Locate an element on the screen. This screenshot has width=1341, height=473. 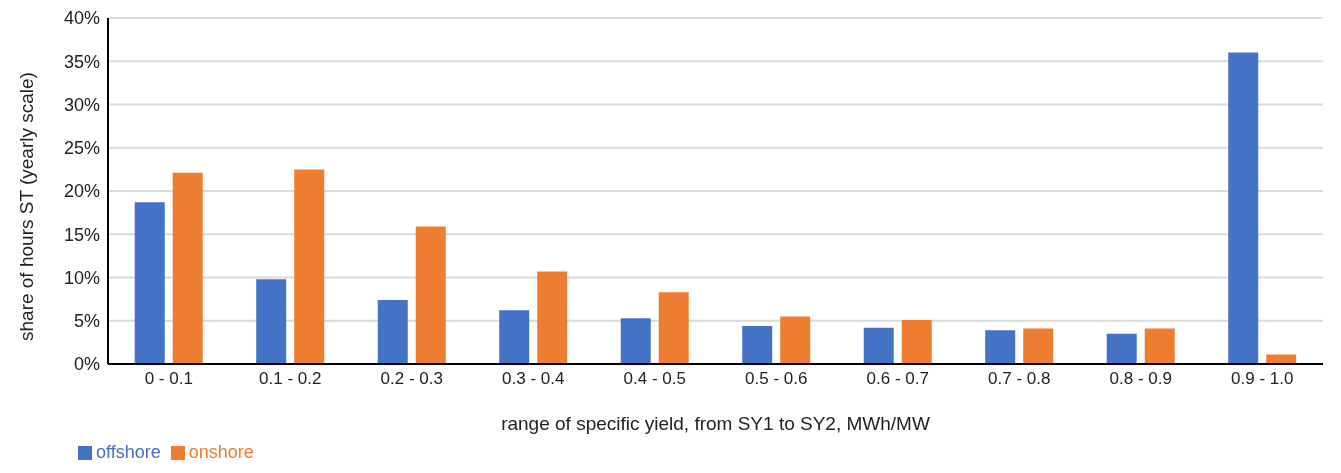
y-tick-label: 10% is located at coordinates (81, 277).